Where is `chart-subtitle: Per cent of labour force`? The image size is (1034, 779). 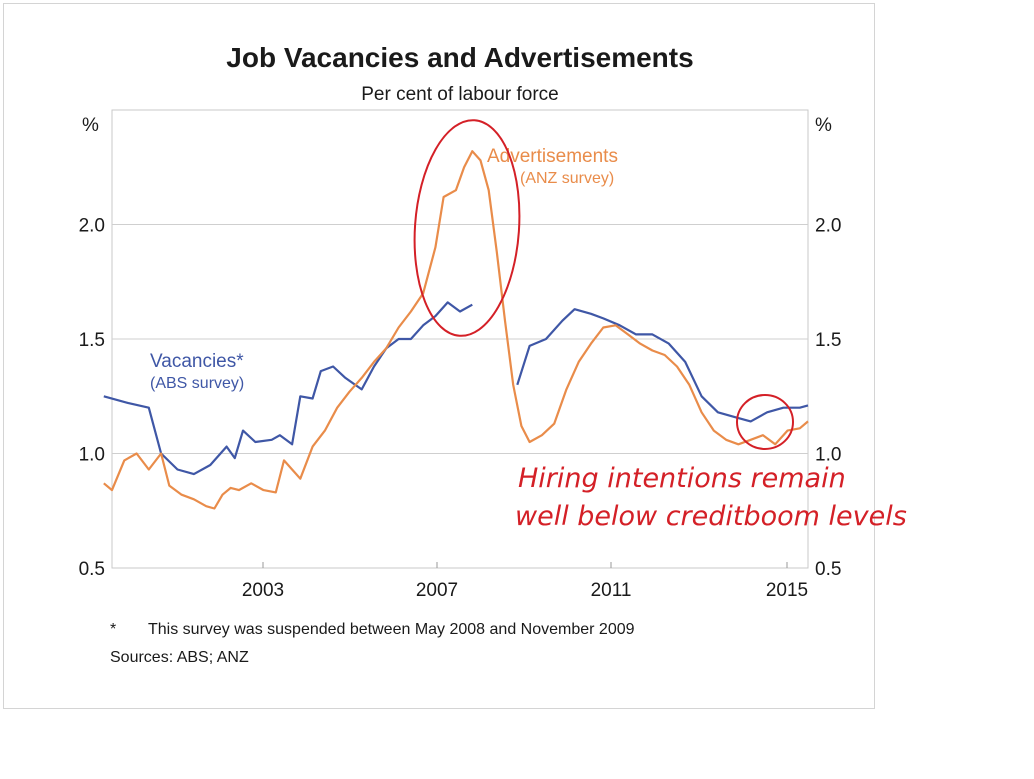
chart-subtitle: Per cent of labour force is located at coordinates (460, 94).